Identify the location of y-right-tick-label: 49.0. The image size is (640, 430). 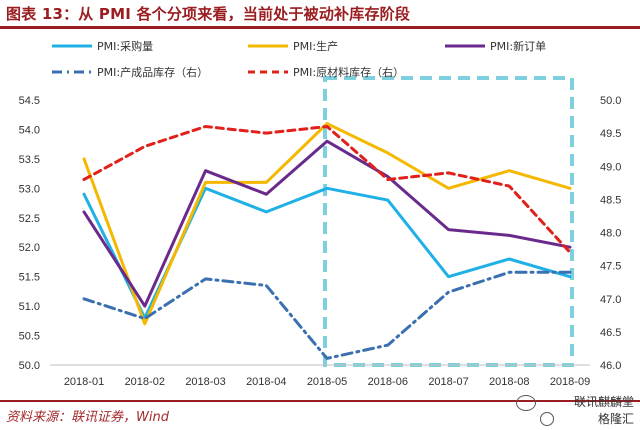
(610, 167).